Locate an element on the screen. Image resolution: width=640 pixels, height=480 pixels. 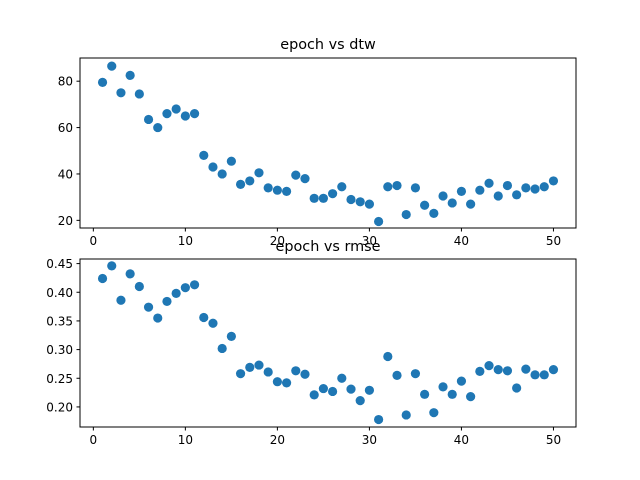
y-tick-label: 0.35 is located at coordinates (59, 321).